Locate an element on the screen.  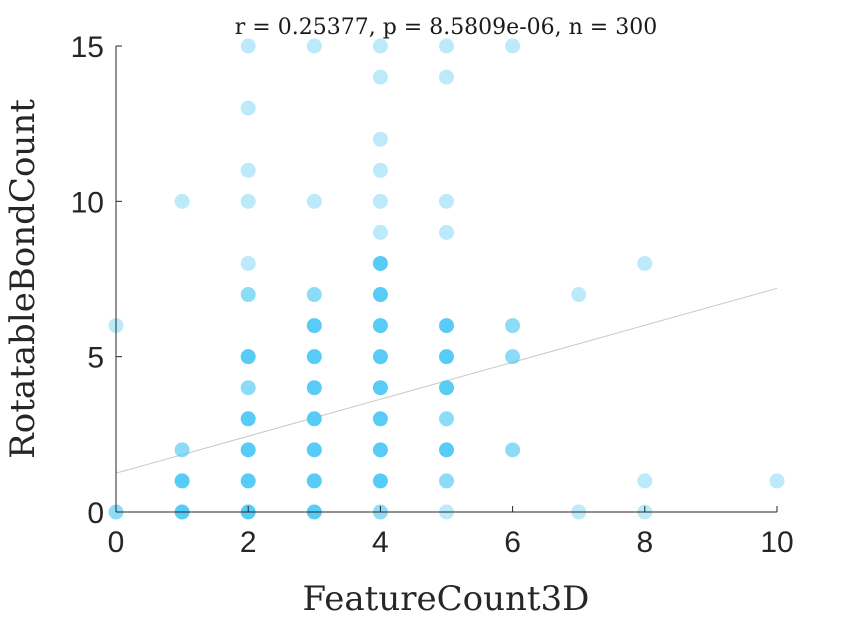
x-axis-label: FeatureCount3D is located at coordinates (446, 599).